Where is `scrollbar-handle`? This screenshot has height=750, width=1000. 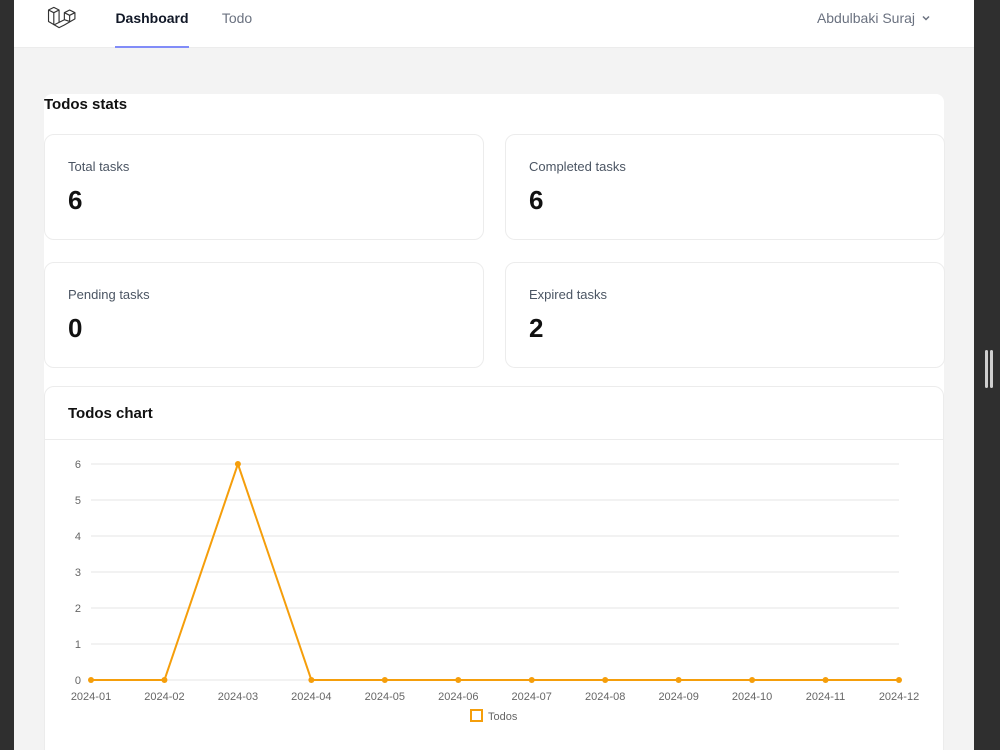
scrollbar-handle is located at coordinates (989, 369).